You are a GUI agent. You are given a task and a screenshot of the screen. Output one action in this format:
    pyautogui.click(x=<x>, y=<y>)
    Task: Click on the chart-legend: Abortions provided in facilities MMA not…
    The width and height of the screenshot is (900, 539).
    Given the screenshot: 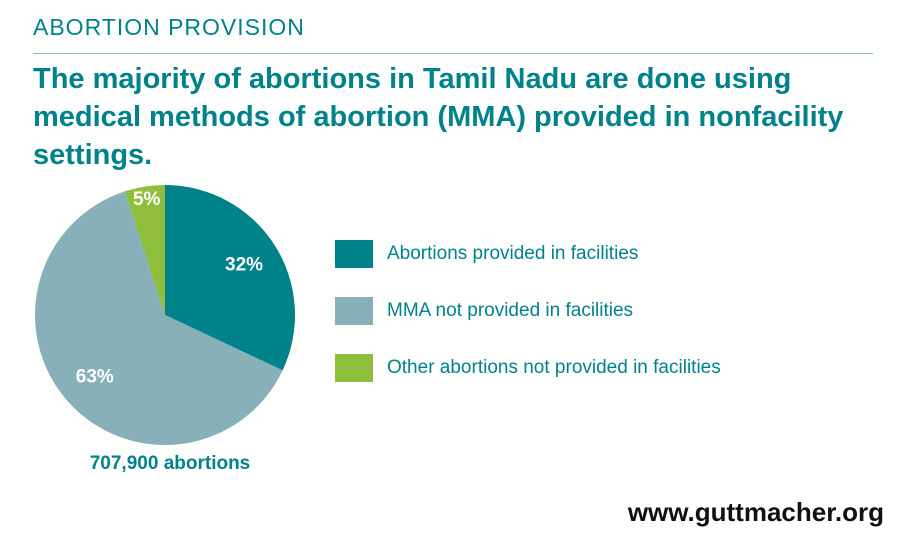 What is the action you would take?
    pyautogui.click(x=528, y=325)
    